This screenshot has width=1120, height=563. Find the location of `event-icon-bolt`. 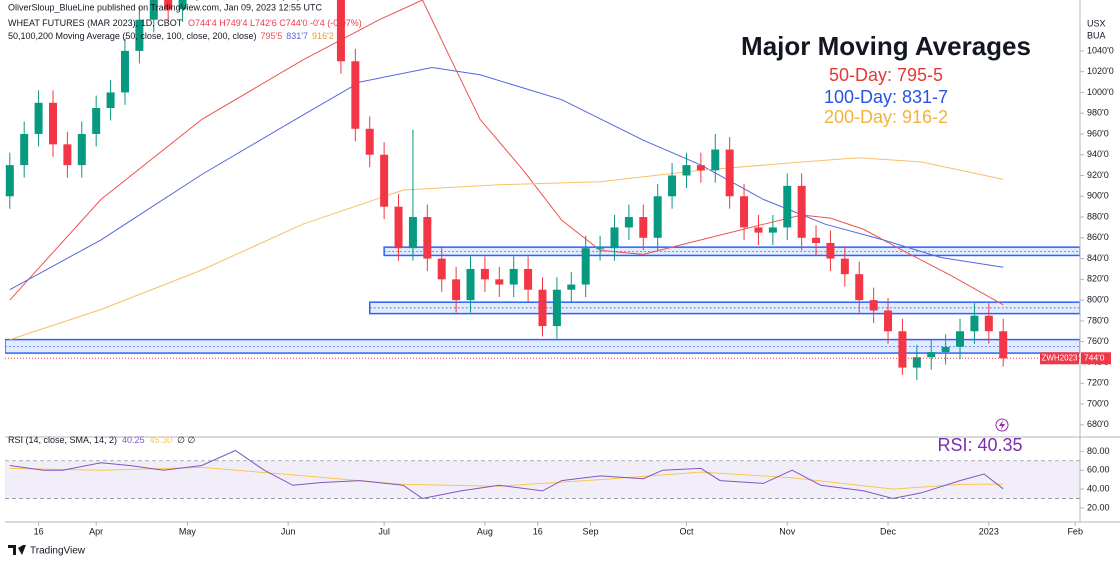

event-icon-bolt is located at coordinates (1002, 425).